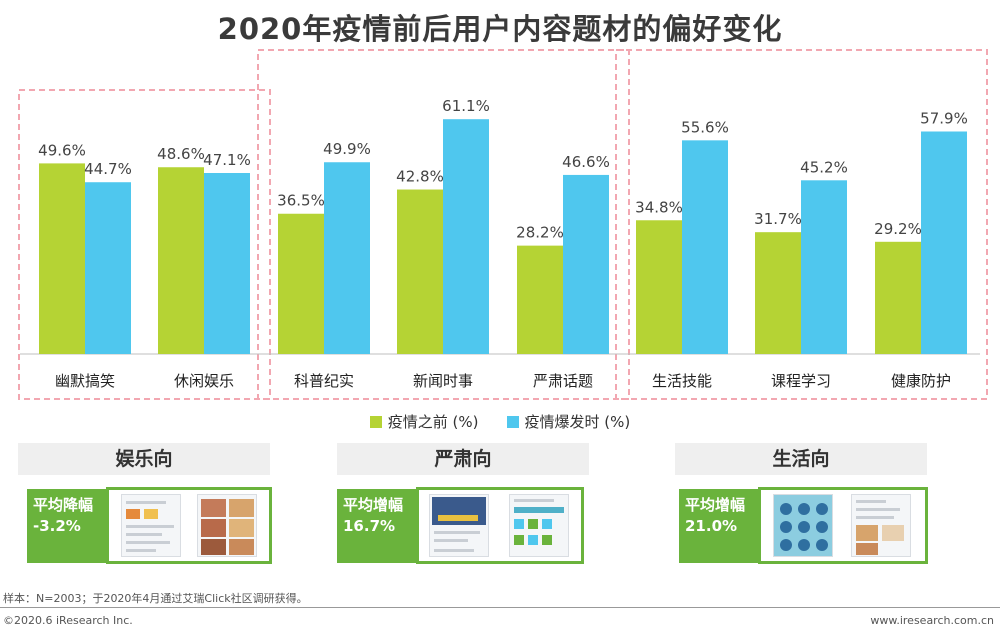 Image resolution: width=1000 pixels, height=634 pixels. I want to click on panel-title-entertainment: 娱乐向, so click(144, 459).